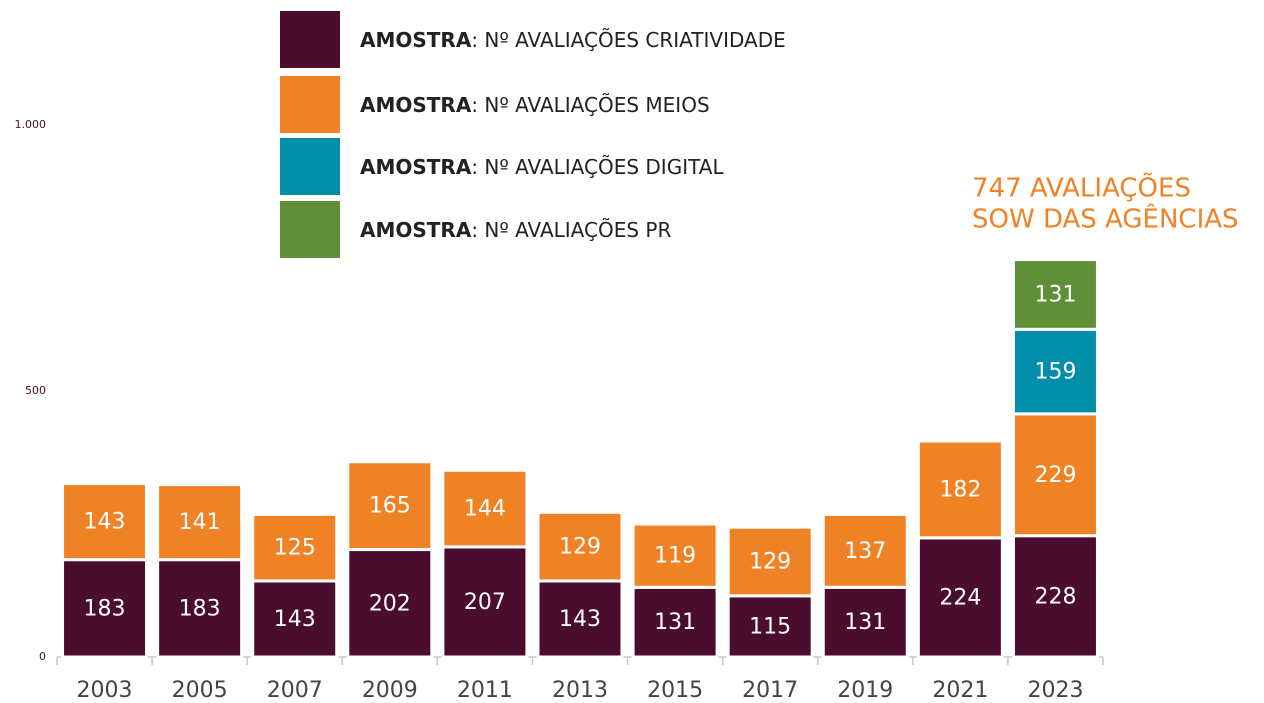 The height and width of the screenshot is (703, 1264). I want to click on value-label: 224, so click(960, 597).